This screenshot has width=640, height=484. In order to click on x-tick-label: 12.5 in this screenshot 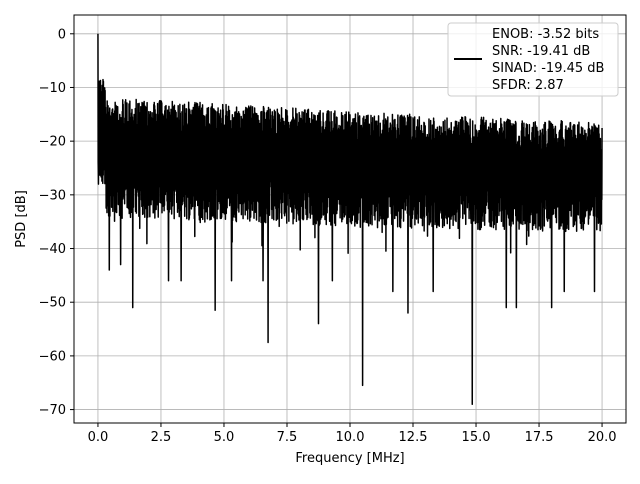, I will do `click(413, 437)`.